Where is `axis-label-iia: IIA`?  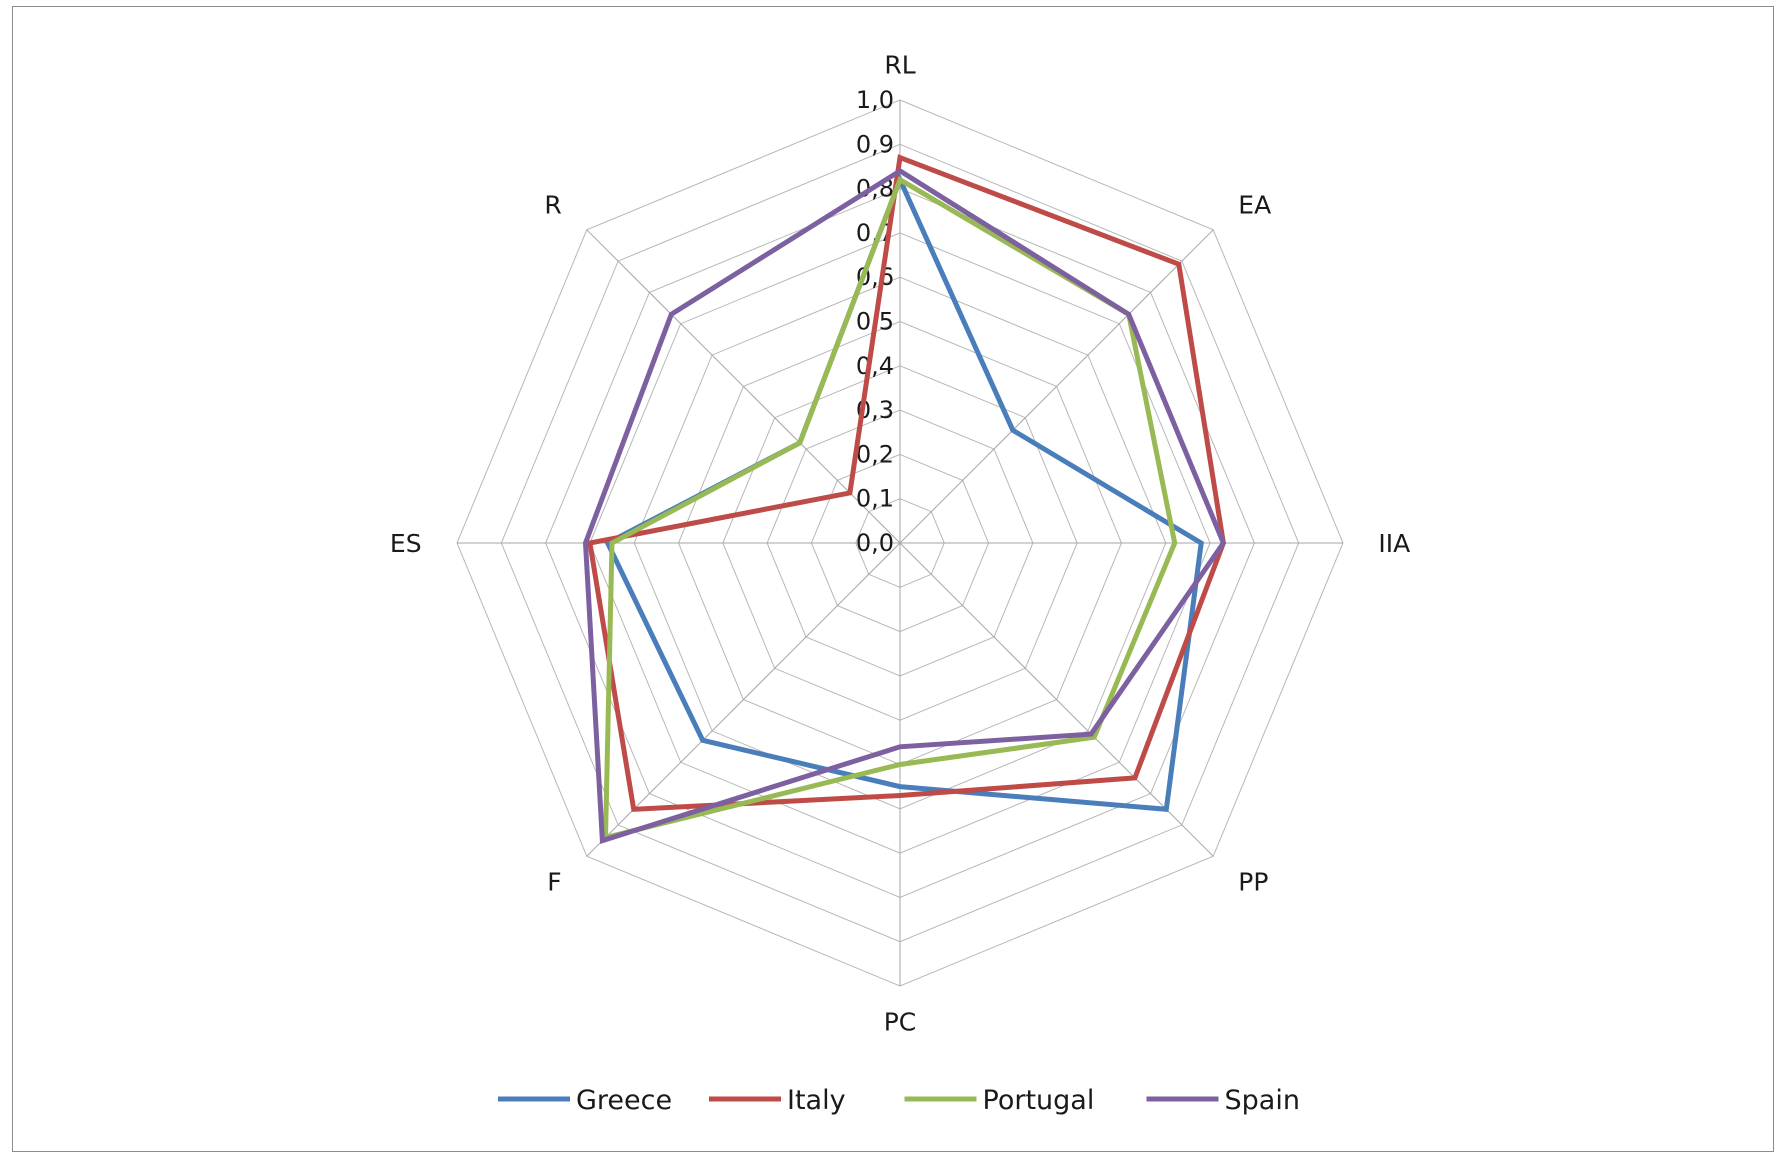 axis-label-iia: IIA is located at coordinates (1394, 543).